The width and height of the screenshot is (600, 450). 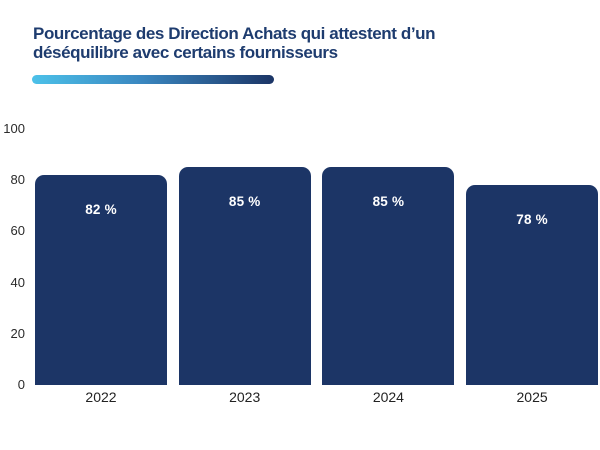 I want to click on y-axis-tick-label: 20, so click(x=17, y=333).